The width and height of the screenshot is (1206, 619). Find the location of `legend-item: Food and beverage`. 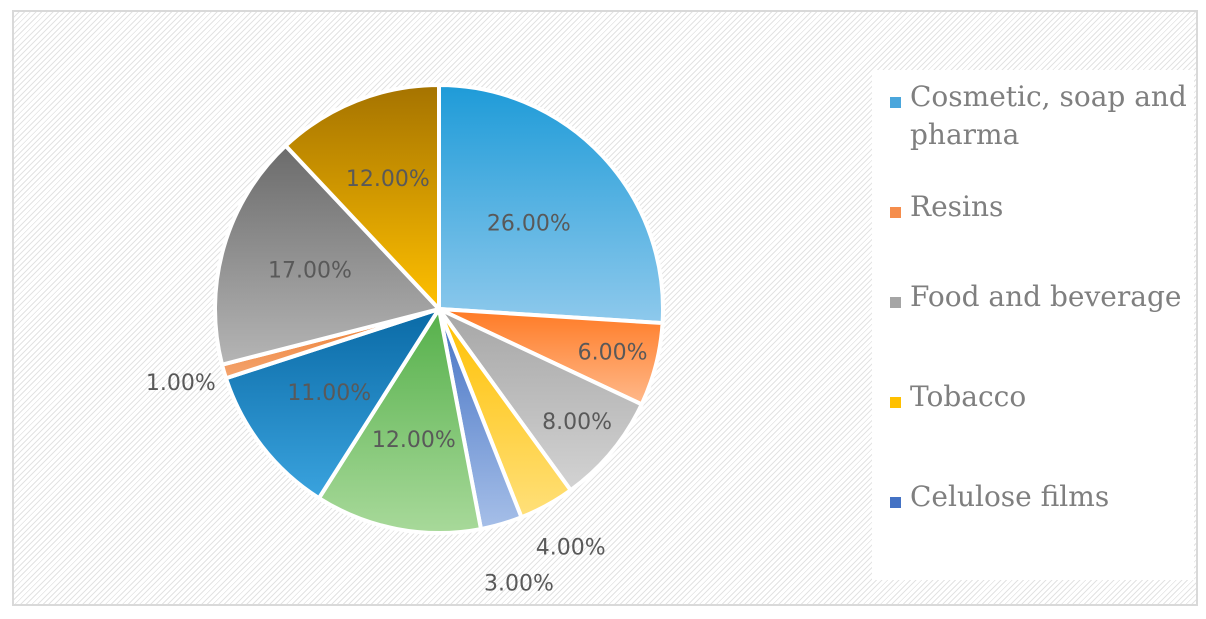

legend-item: Food and beverage is located at coordinates (1040, 297).